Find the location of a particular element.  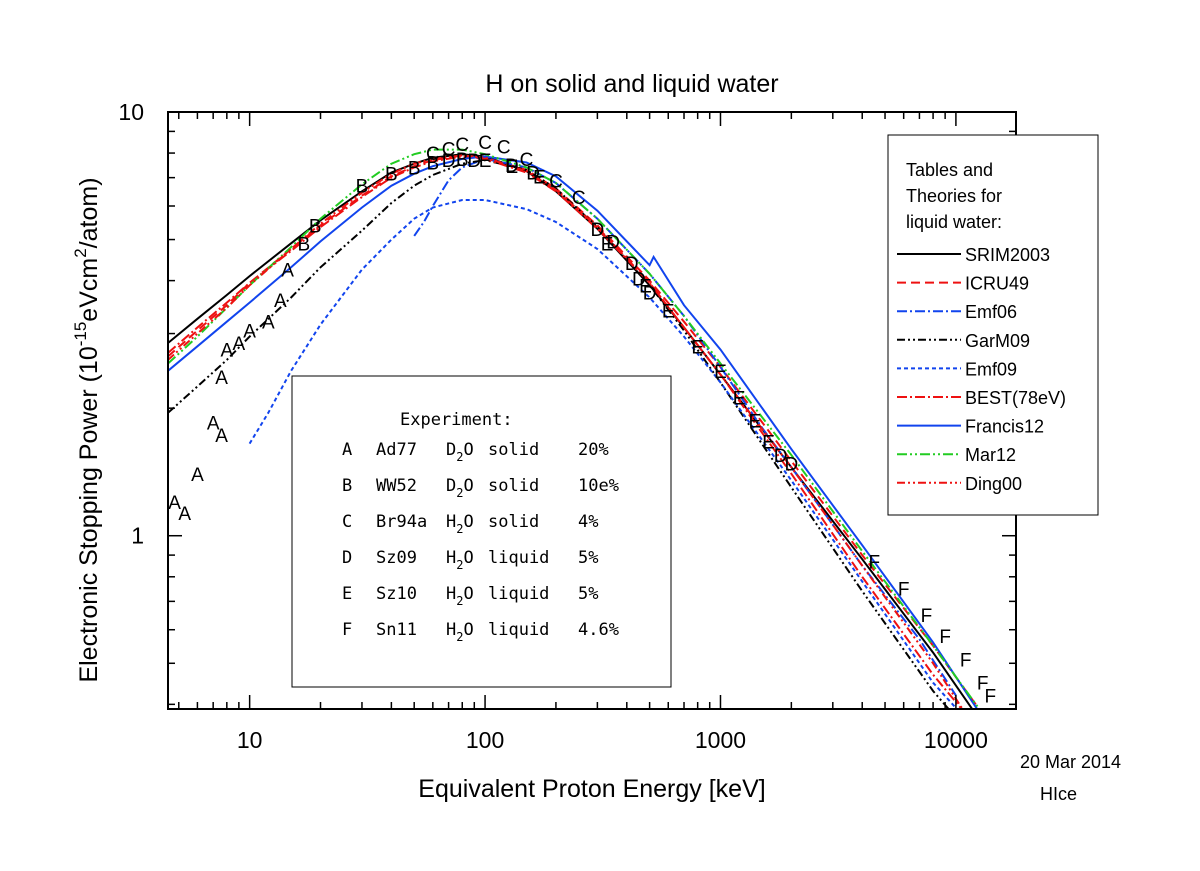

experiment-uncertainty: 4.6% is located at coordinates (598, 630).